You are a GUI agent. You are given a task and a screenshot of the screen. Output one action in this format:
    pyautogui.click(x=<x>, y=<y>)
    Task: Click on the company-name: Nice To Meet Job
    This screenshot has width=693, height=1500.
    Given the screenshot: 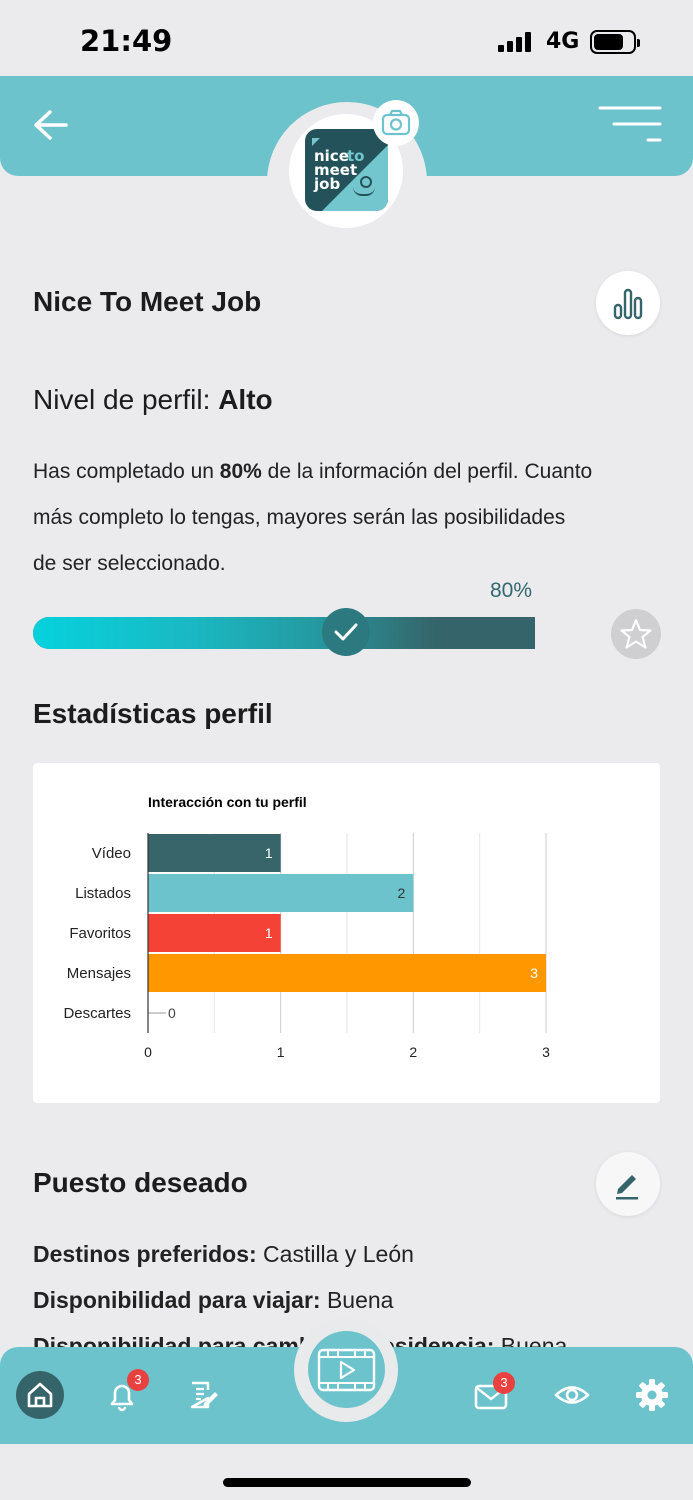 What is the action you would take?
    pyautogui.click(x=147, y=301)
    